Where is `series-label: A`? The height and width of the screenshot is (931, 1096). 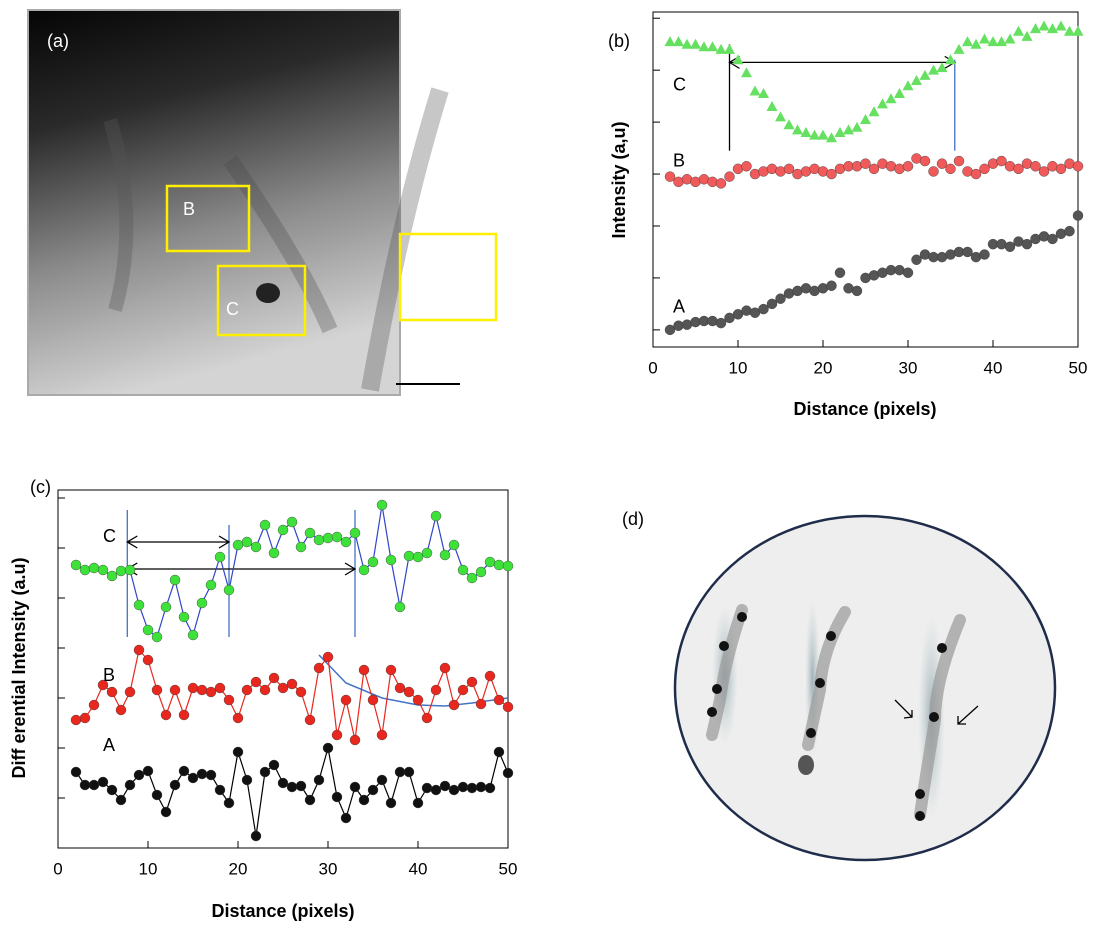
series-label: A is located at coordinates (109, 745).